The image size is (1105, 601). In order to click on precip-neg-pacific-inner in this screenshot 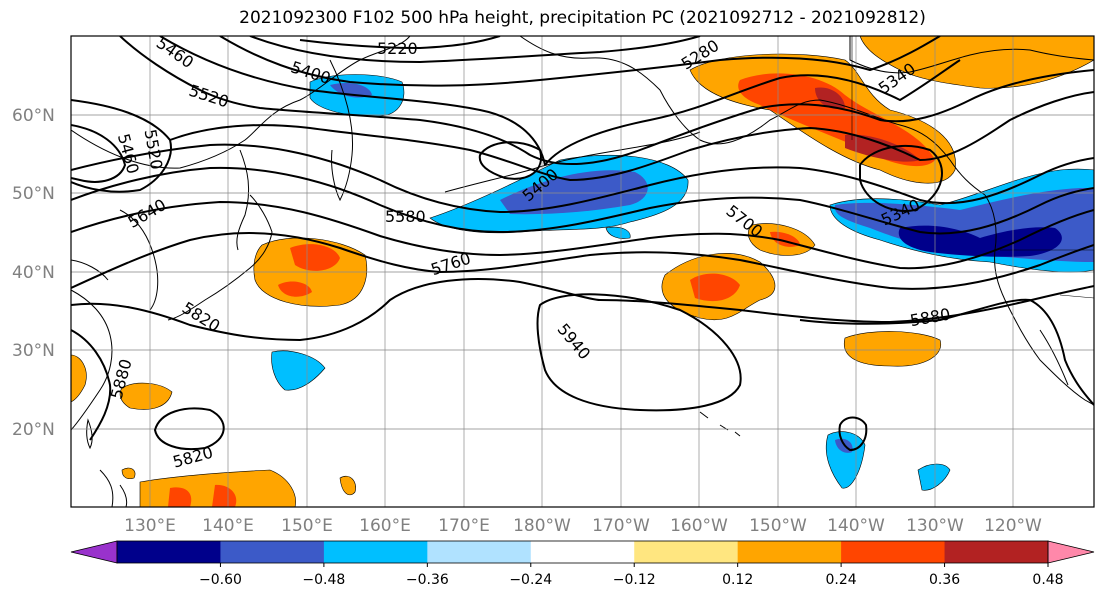, I will do `click(574, 192)`.